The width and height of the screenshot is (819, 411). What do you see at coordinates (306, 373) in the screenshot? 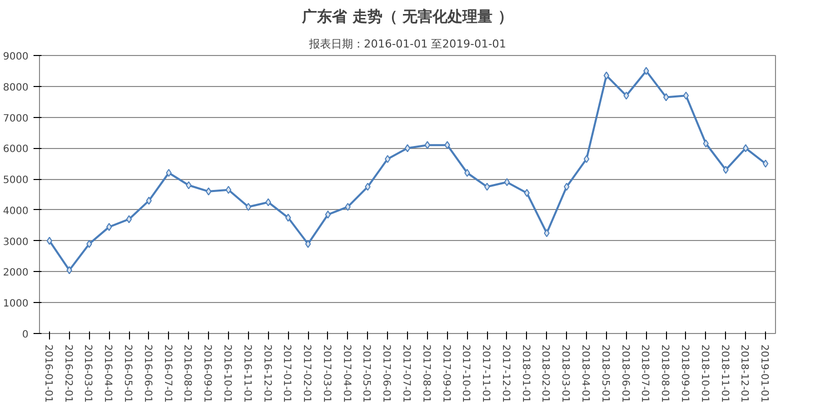
I see `x-tick-label: 2017-02-01` at bounding box center [306, 373].